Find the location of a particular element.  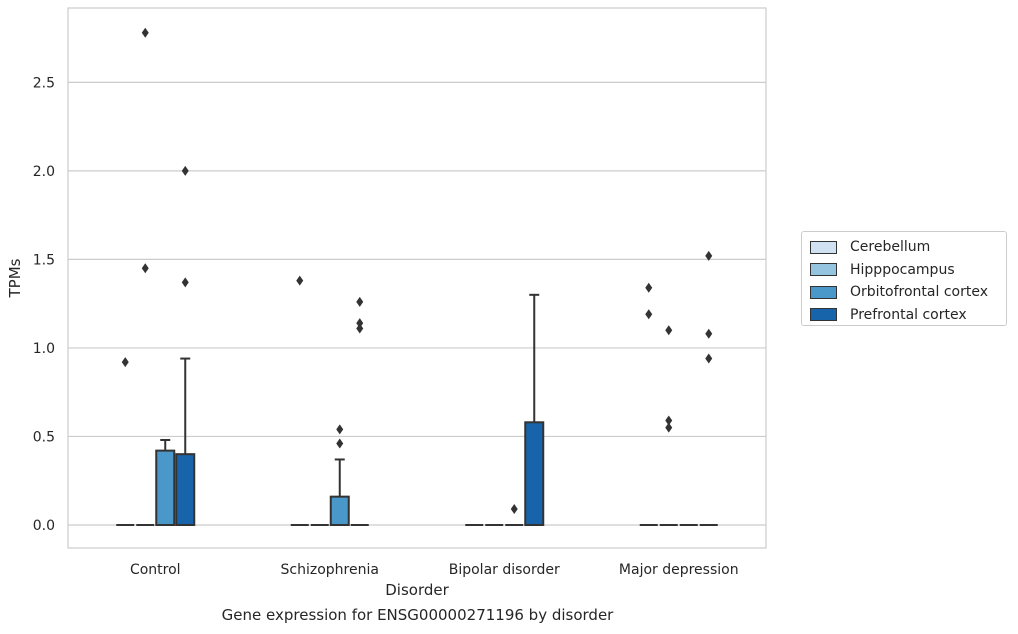

legend-label: Hipppocampus is located at coordinates (902, 269).